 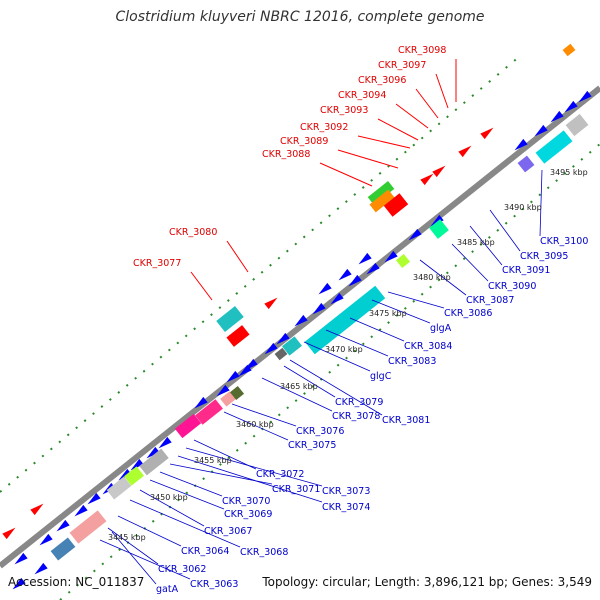 I want to click on reverse-gene-label-14: CKR_3078, so click(x=356, y=416).